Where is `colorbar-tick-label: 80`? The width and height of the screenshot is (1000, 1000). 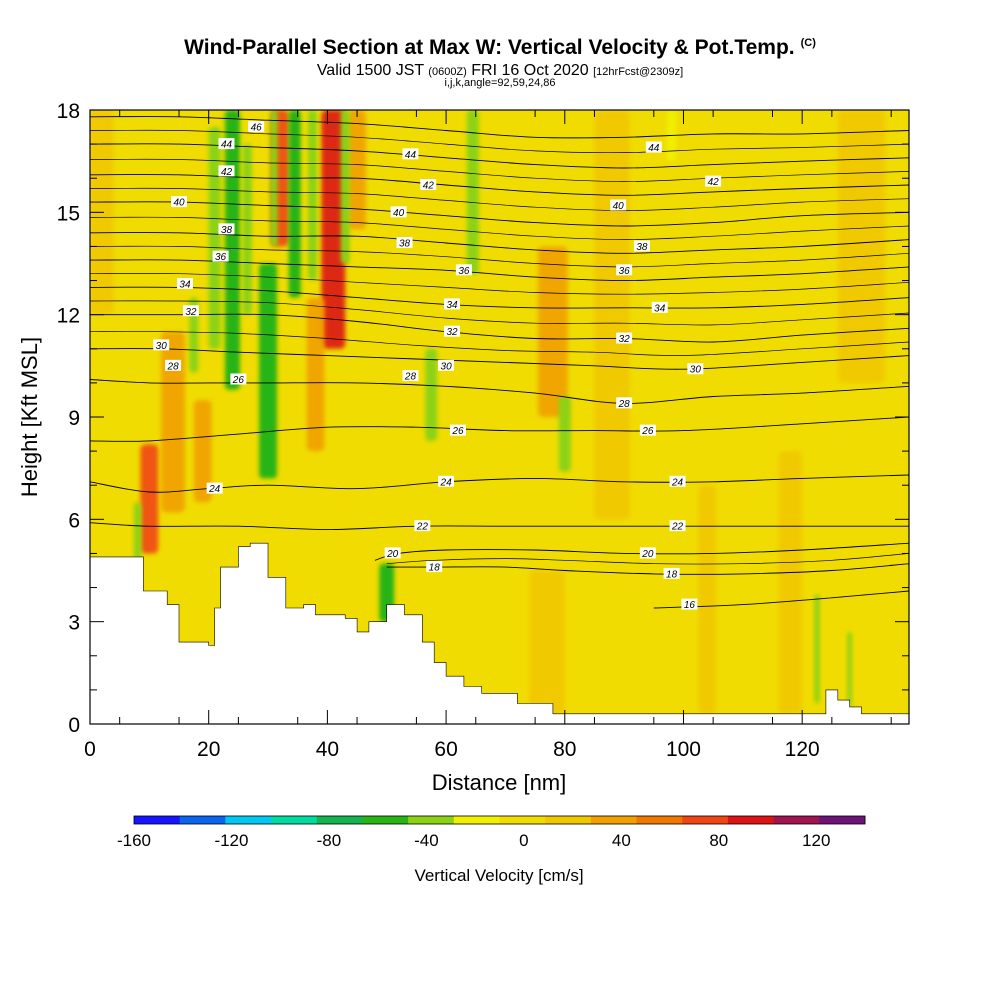 colorbar-tick-label: 80 is located at coordinates (718, 840).